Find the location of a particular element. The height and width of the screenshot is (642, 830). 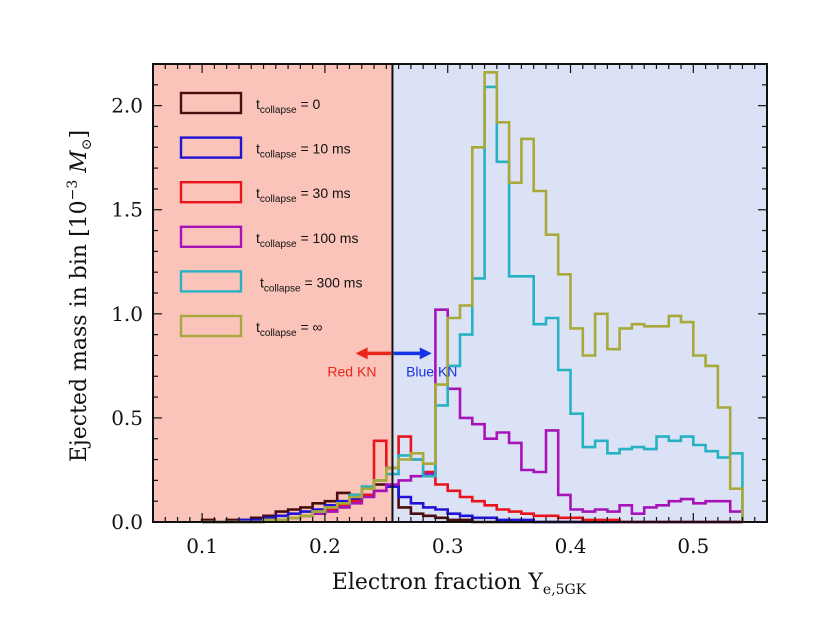

y-axis-title: Ejected mass in bin [10−3 M⊙] is located at coordinates (80, 296).